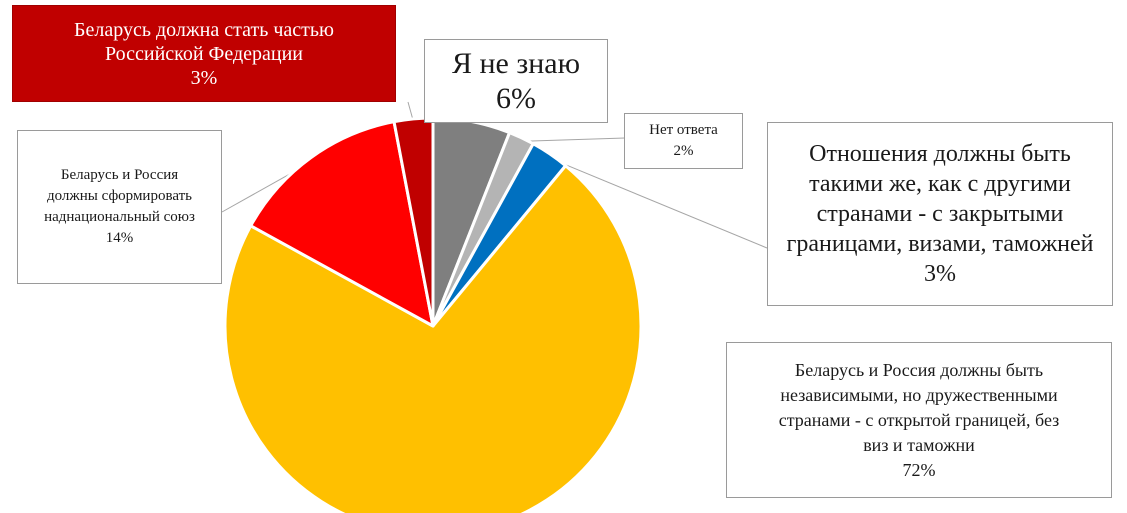  I want to click on label-line: странами - с закрытыми, so click(940, 214).